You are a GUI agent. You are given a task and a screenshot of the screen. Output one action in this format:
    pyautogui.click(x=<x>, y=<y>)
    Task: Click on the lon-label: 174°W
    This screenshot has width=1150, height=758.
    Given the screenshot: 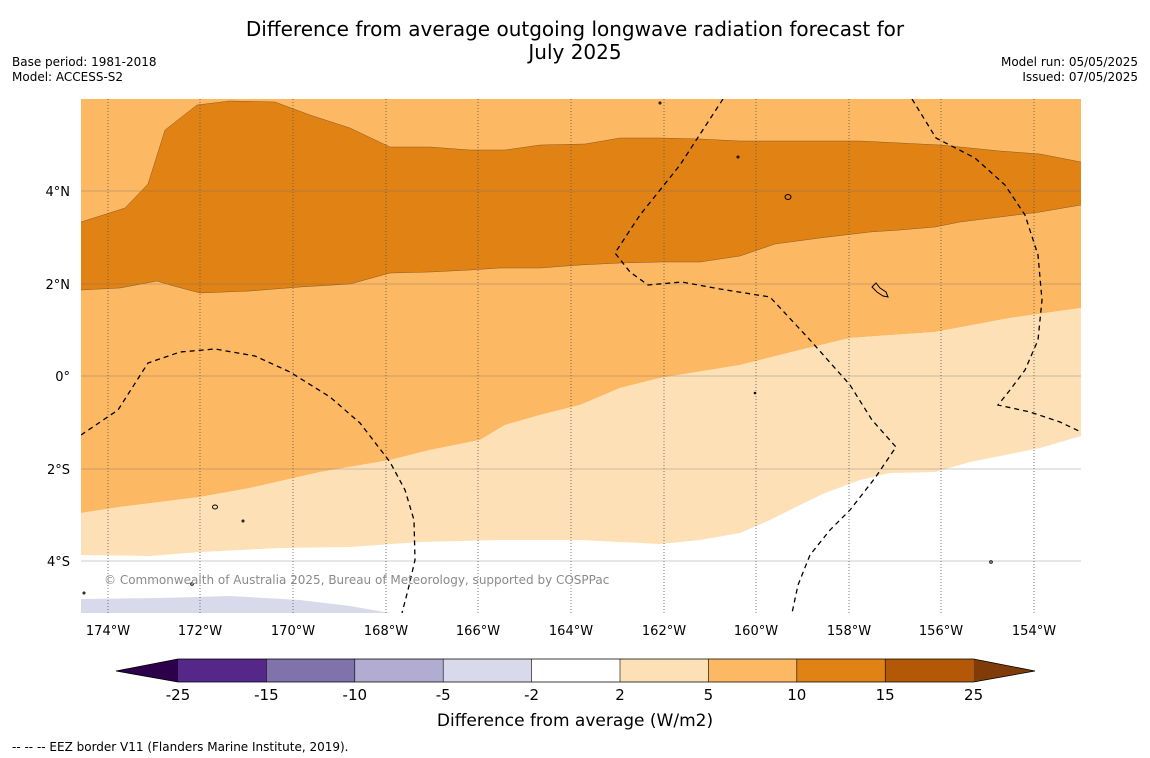 What is the action you would take?
    pyautogui.click(x=108, y=631)
    